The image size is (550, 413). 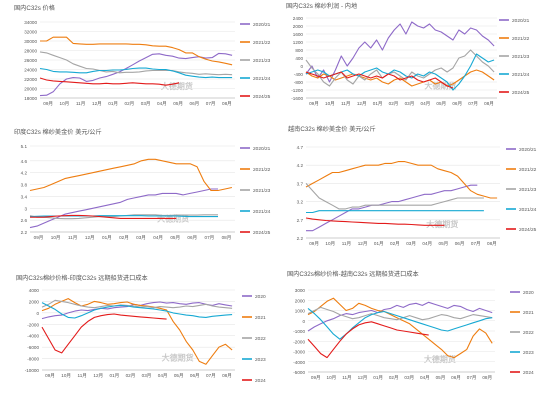 I want to click on y-tick-label: 2.7, so click(x=300, y=220).